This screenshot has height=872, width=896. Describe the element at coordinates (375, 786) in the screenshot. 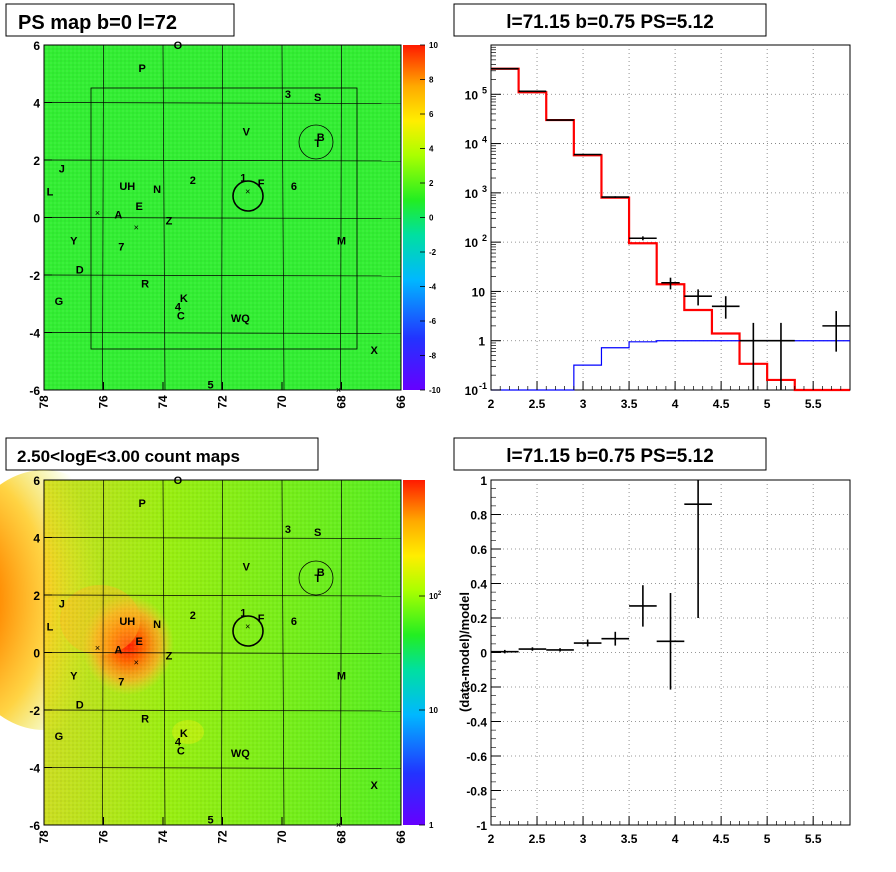

I see `source-label: X` at that location.